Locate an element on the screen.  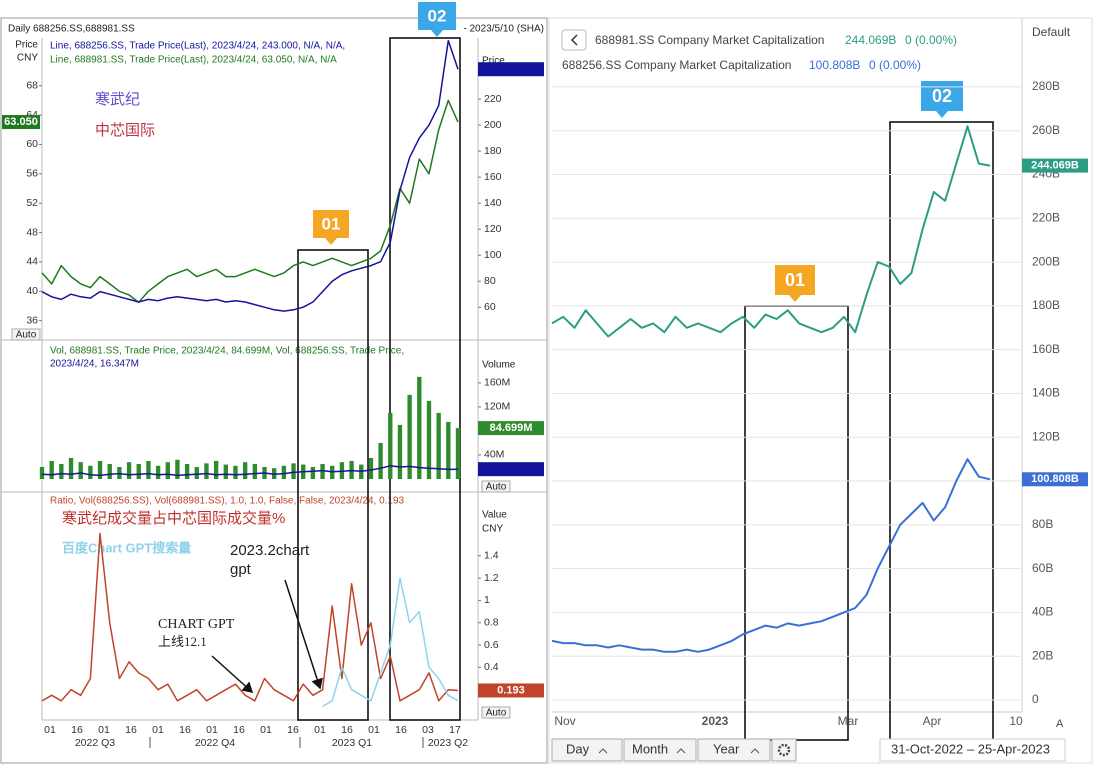
chart-title: Daily 688256.SS,688981.SS is located at coordinates (71, 29).